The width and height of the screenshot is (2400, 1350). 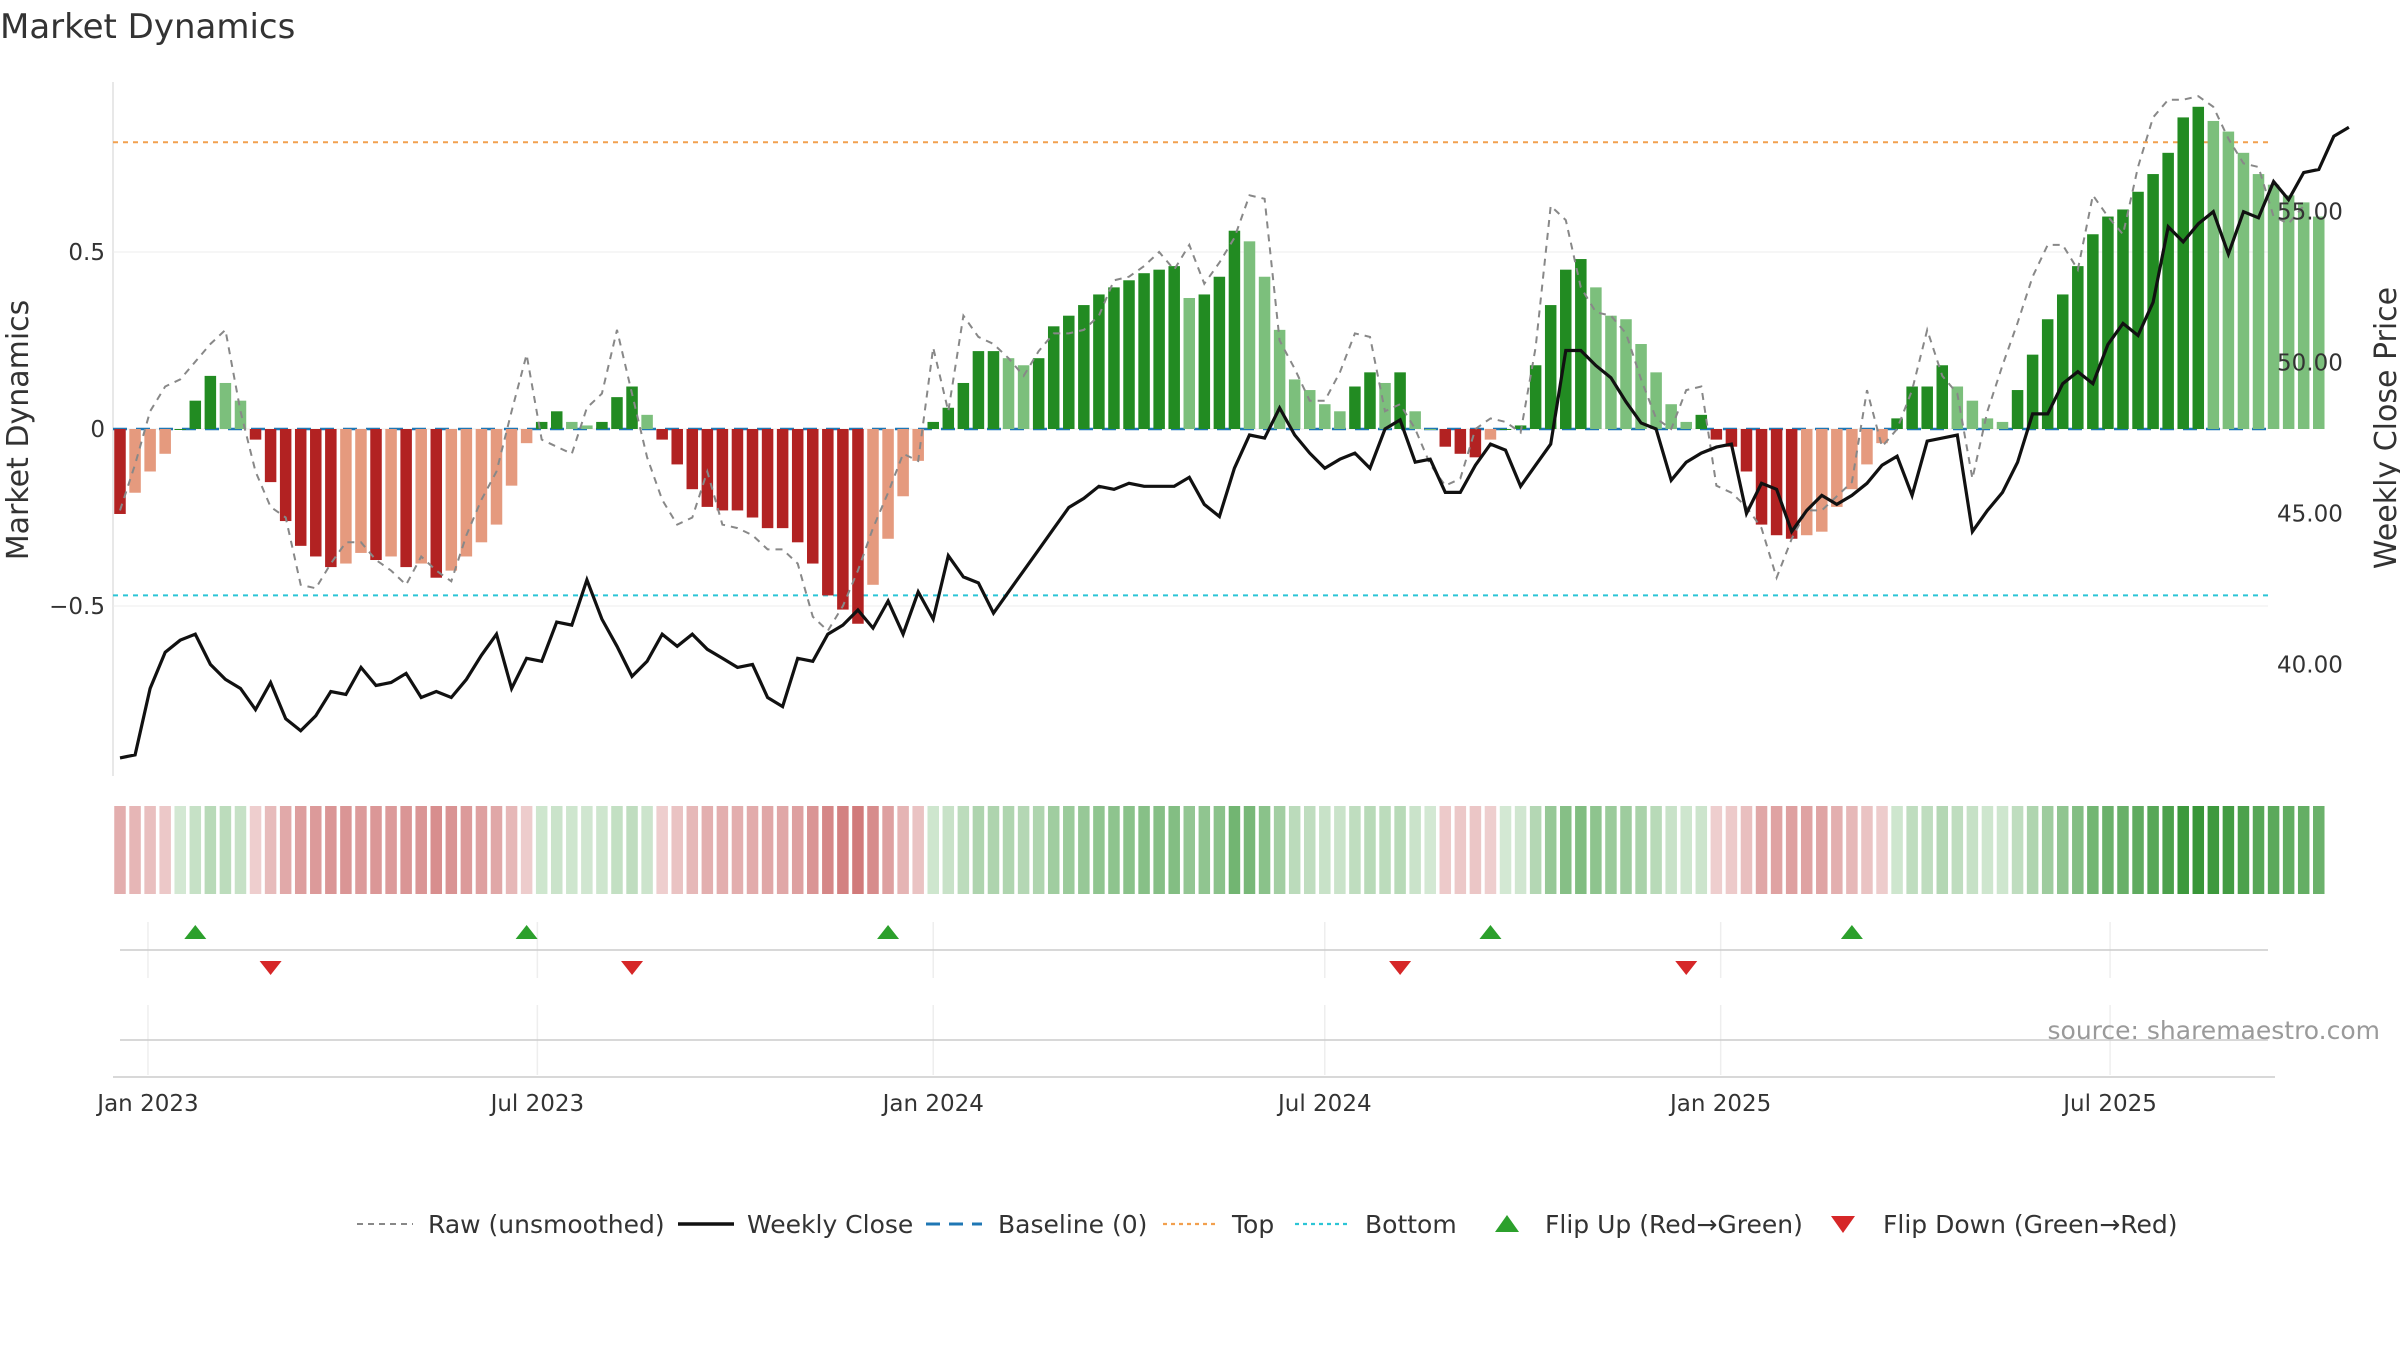 What do you see at coordinates (2310, 514) in the screenshot?
I see `right-tick-label: 45.00` at bounding box center [2310, 514].